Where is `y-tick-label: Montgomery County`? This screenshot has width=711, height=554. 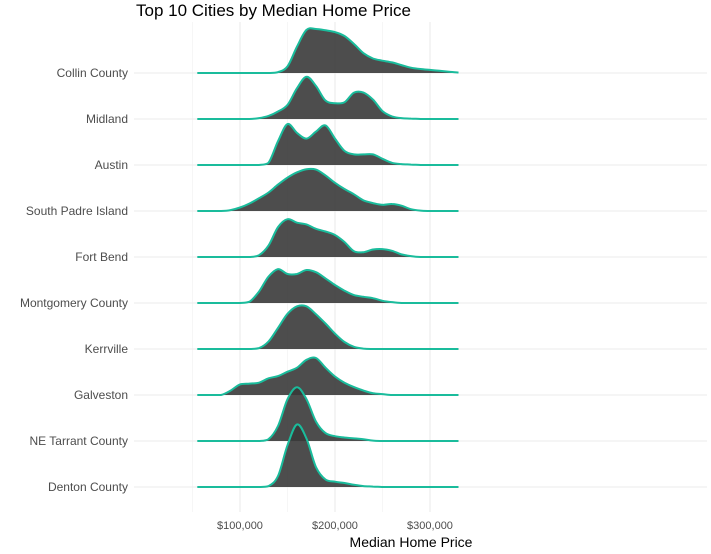 y-tick-label: Montgomery County is located at coordinates (74, 303).